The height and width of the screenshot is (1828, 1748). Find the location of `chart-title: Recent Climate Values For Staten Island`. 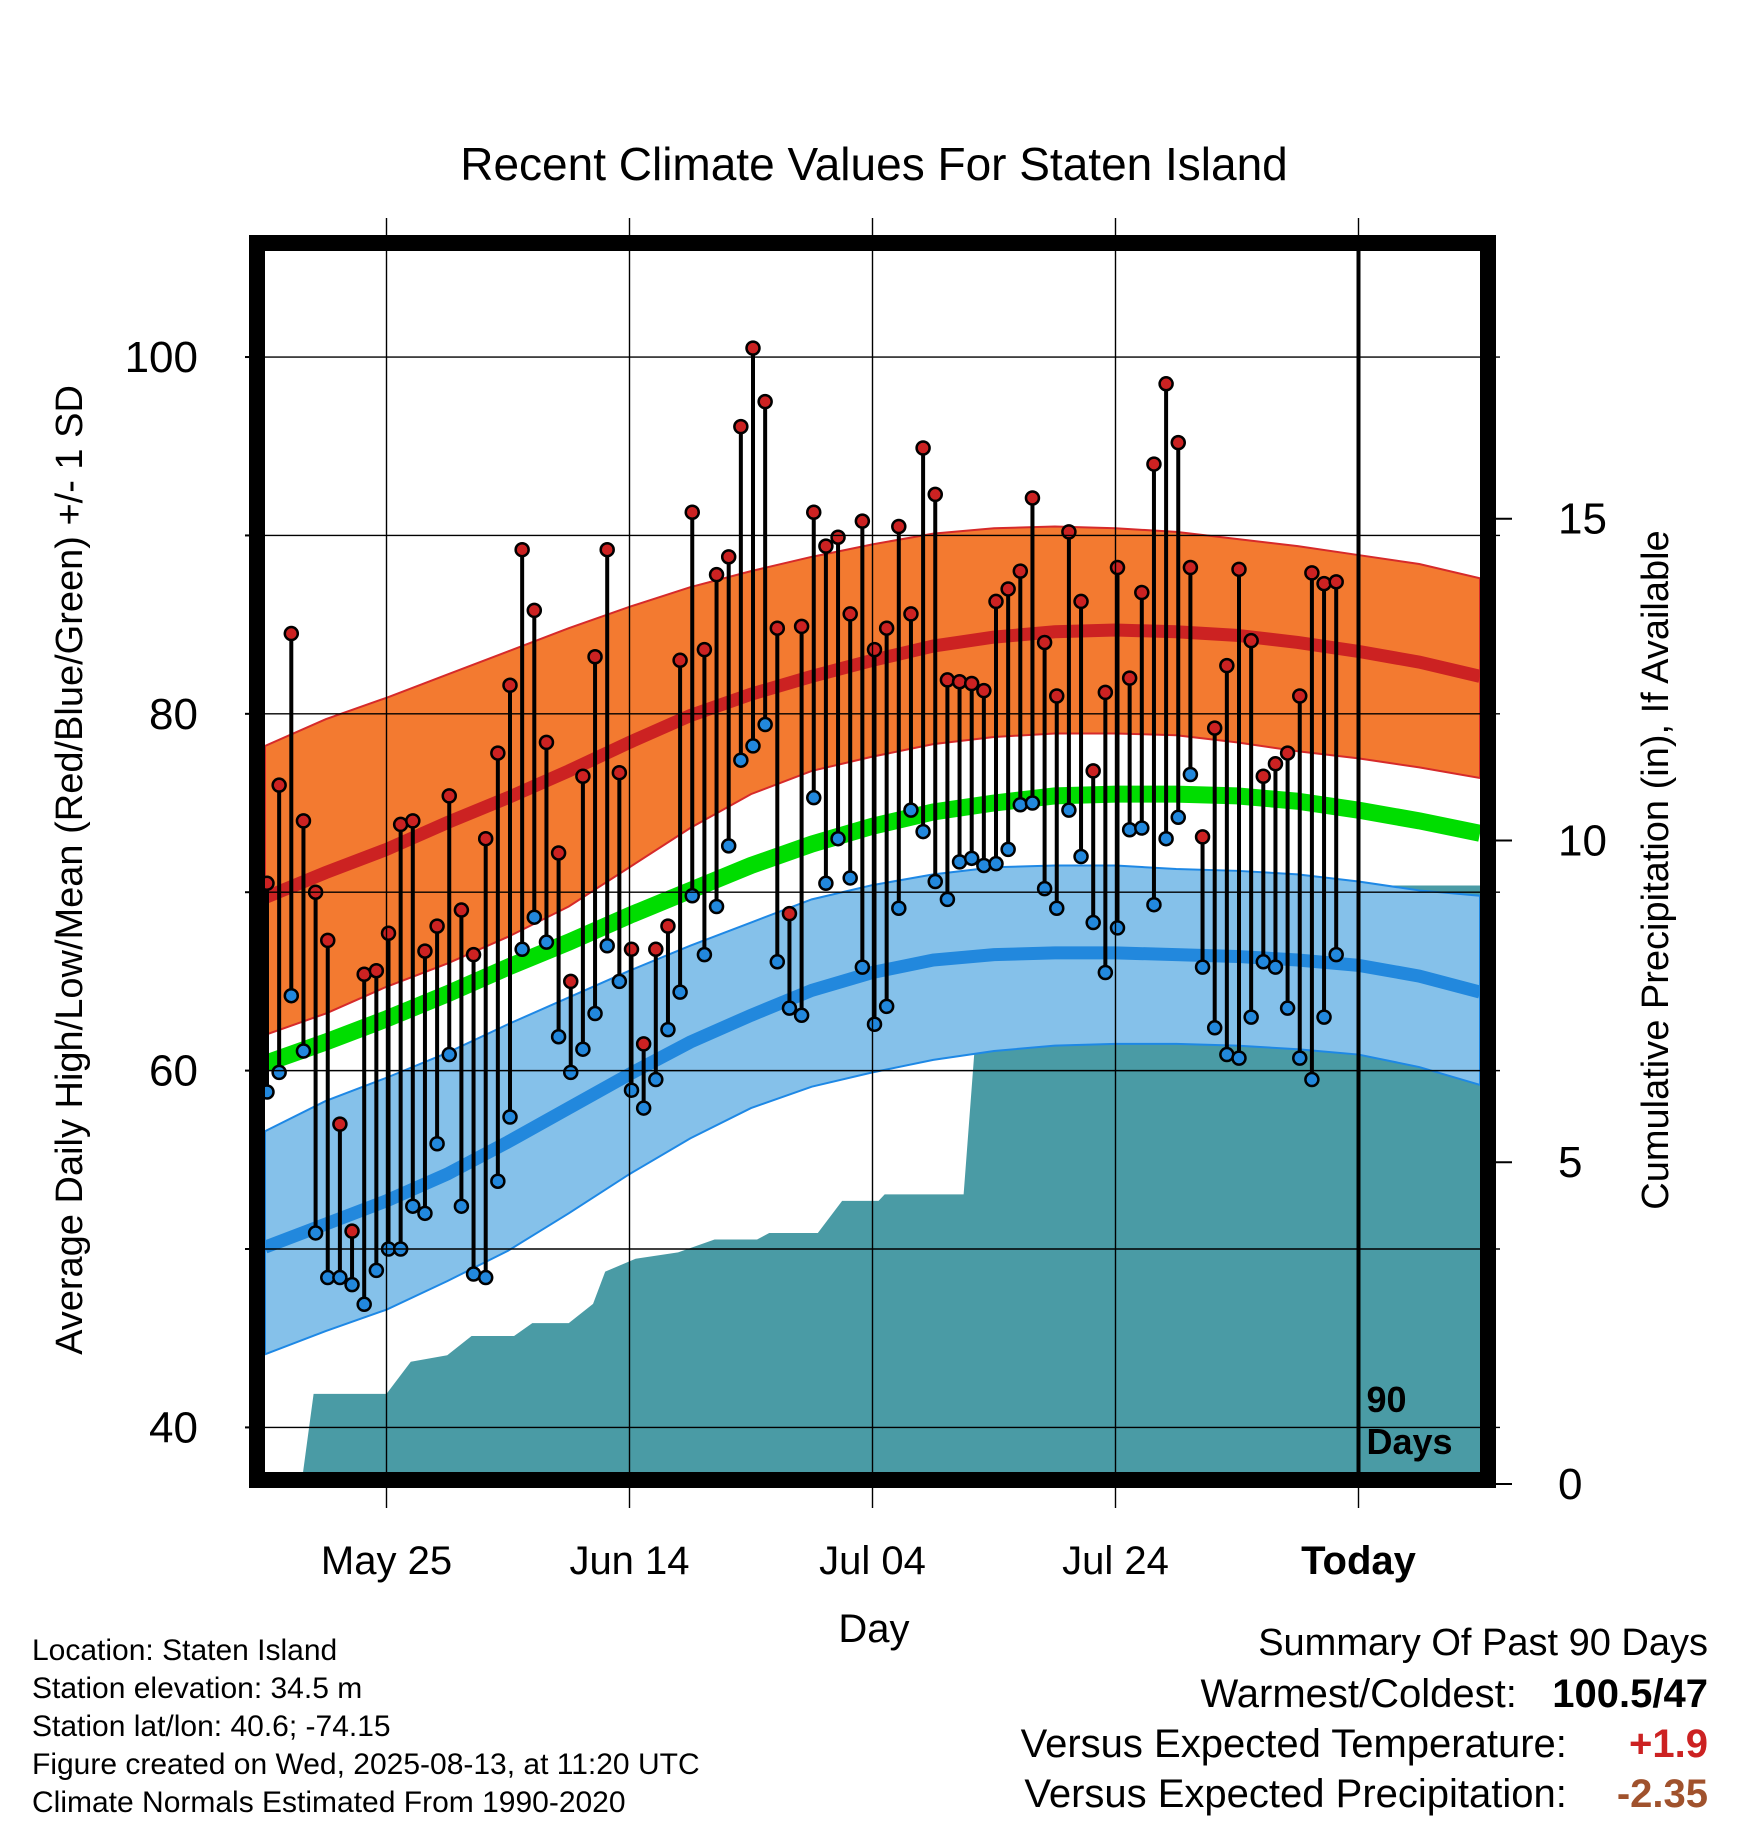

chart-title: Recent Climate Values For Staten Island is located at coordinates (874, 164).